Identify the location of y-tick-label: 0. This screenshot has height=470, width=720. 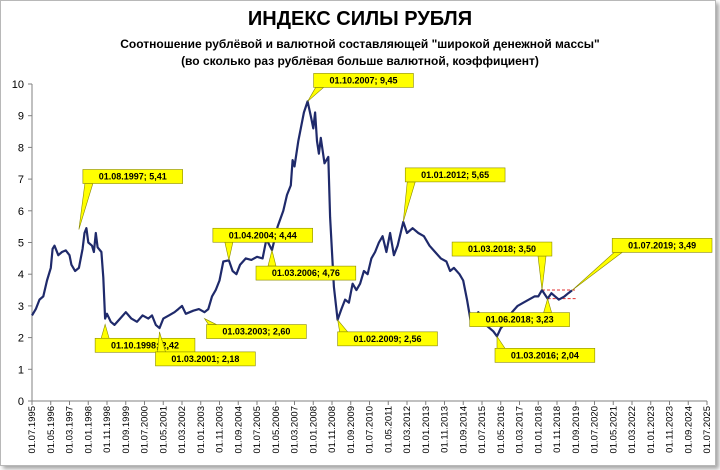
(21, 402).